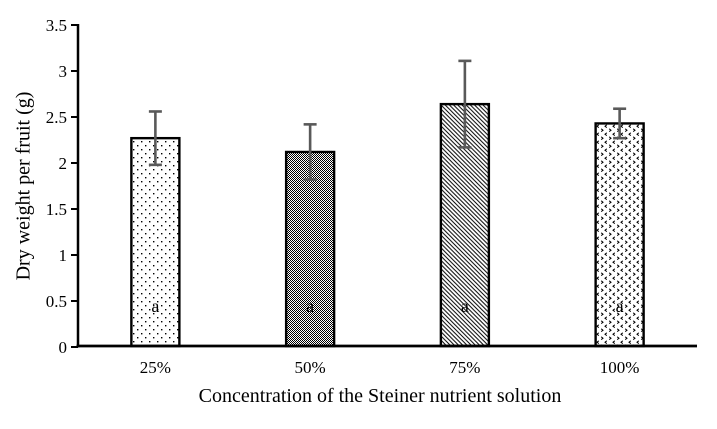 Image resolution: width=717 pixels, height=429 pixels. Describe the element at coordinates (56, 301) in the screenshot. I see `y-tick-label: 0.5` at that location.